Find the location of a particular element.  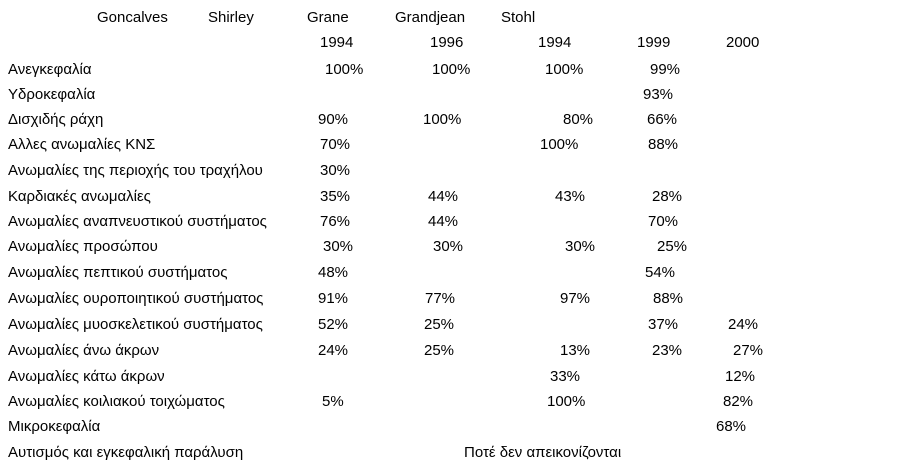

row-label: Υδροκεφαλία is located at coordinates (52, 94).